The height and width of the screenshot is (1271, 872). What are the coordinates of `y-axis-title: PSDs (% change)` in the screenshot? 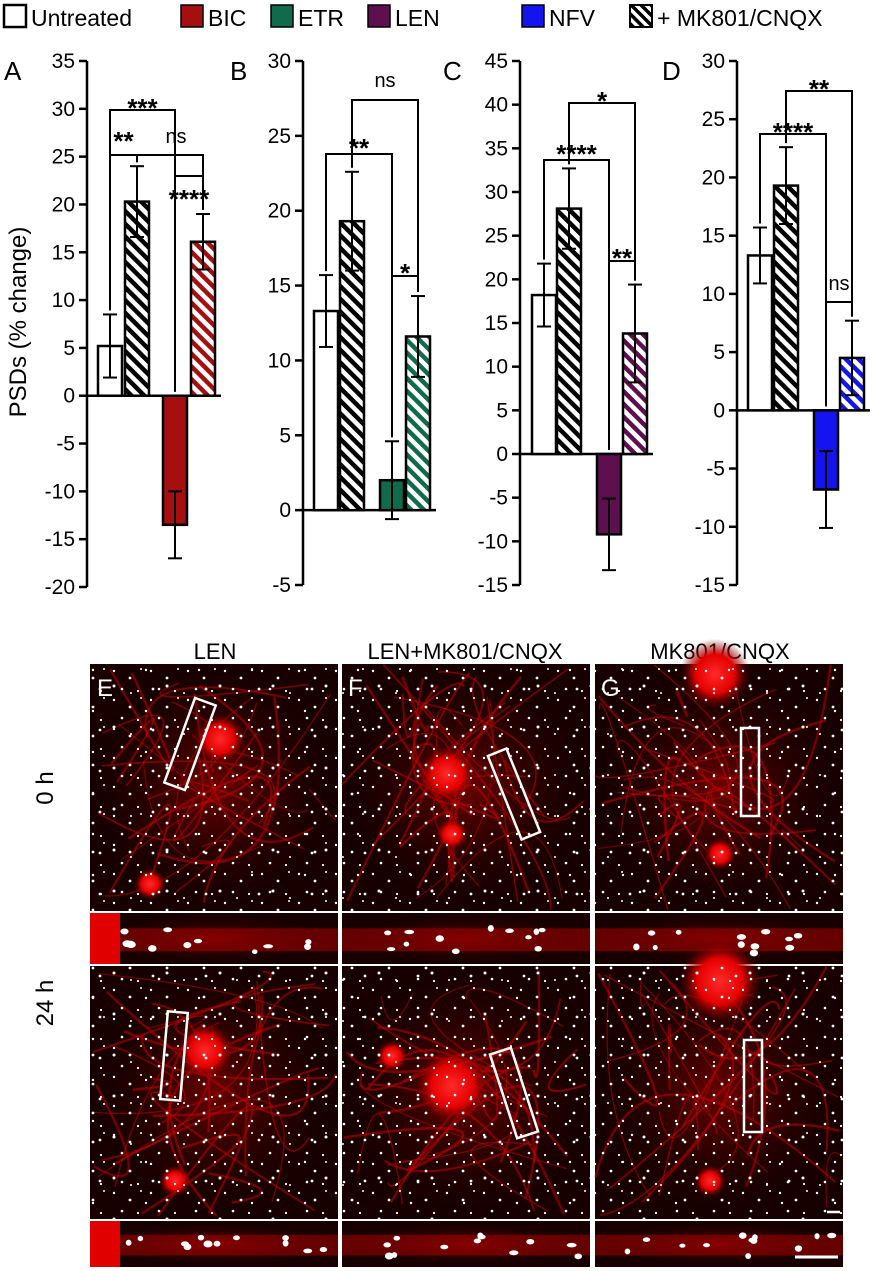 It's located at (18, 322).